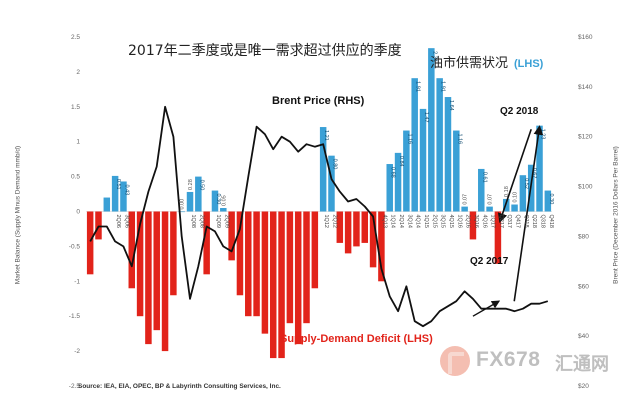 The width and height of the screenshot is (640, 400). I want to click on left-tick-label: 2.5, so click(75, 37).